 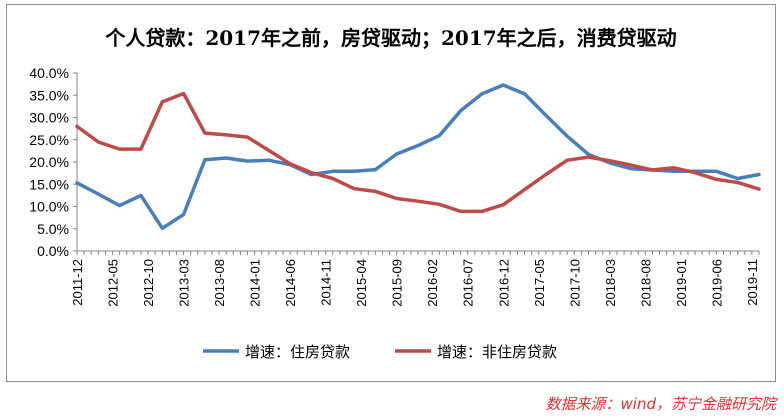 What do you see at coordinates (681, 283) in the screenshot?
I see `x-tick-label: 2019-01` at bounding box center [681, 283].